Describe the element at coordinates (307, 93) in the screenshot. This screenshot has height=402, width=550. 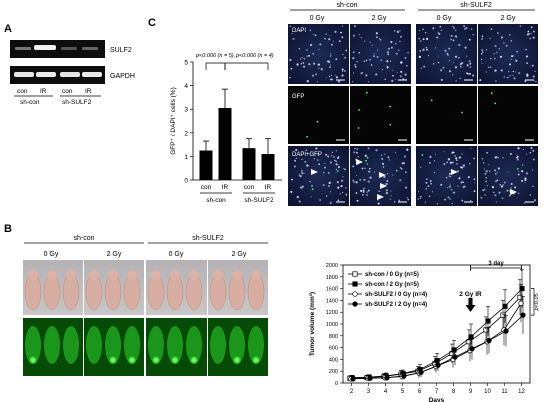
I see `microscopy-row-labels: DAPI GFP DAPI+GFP` at that location.